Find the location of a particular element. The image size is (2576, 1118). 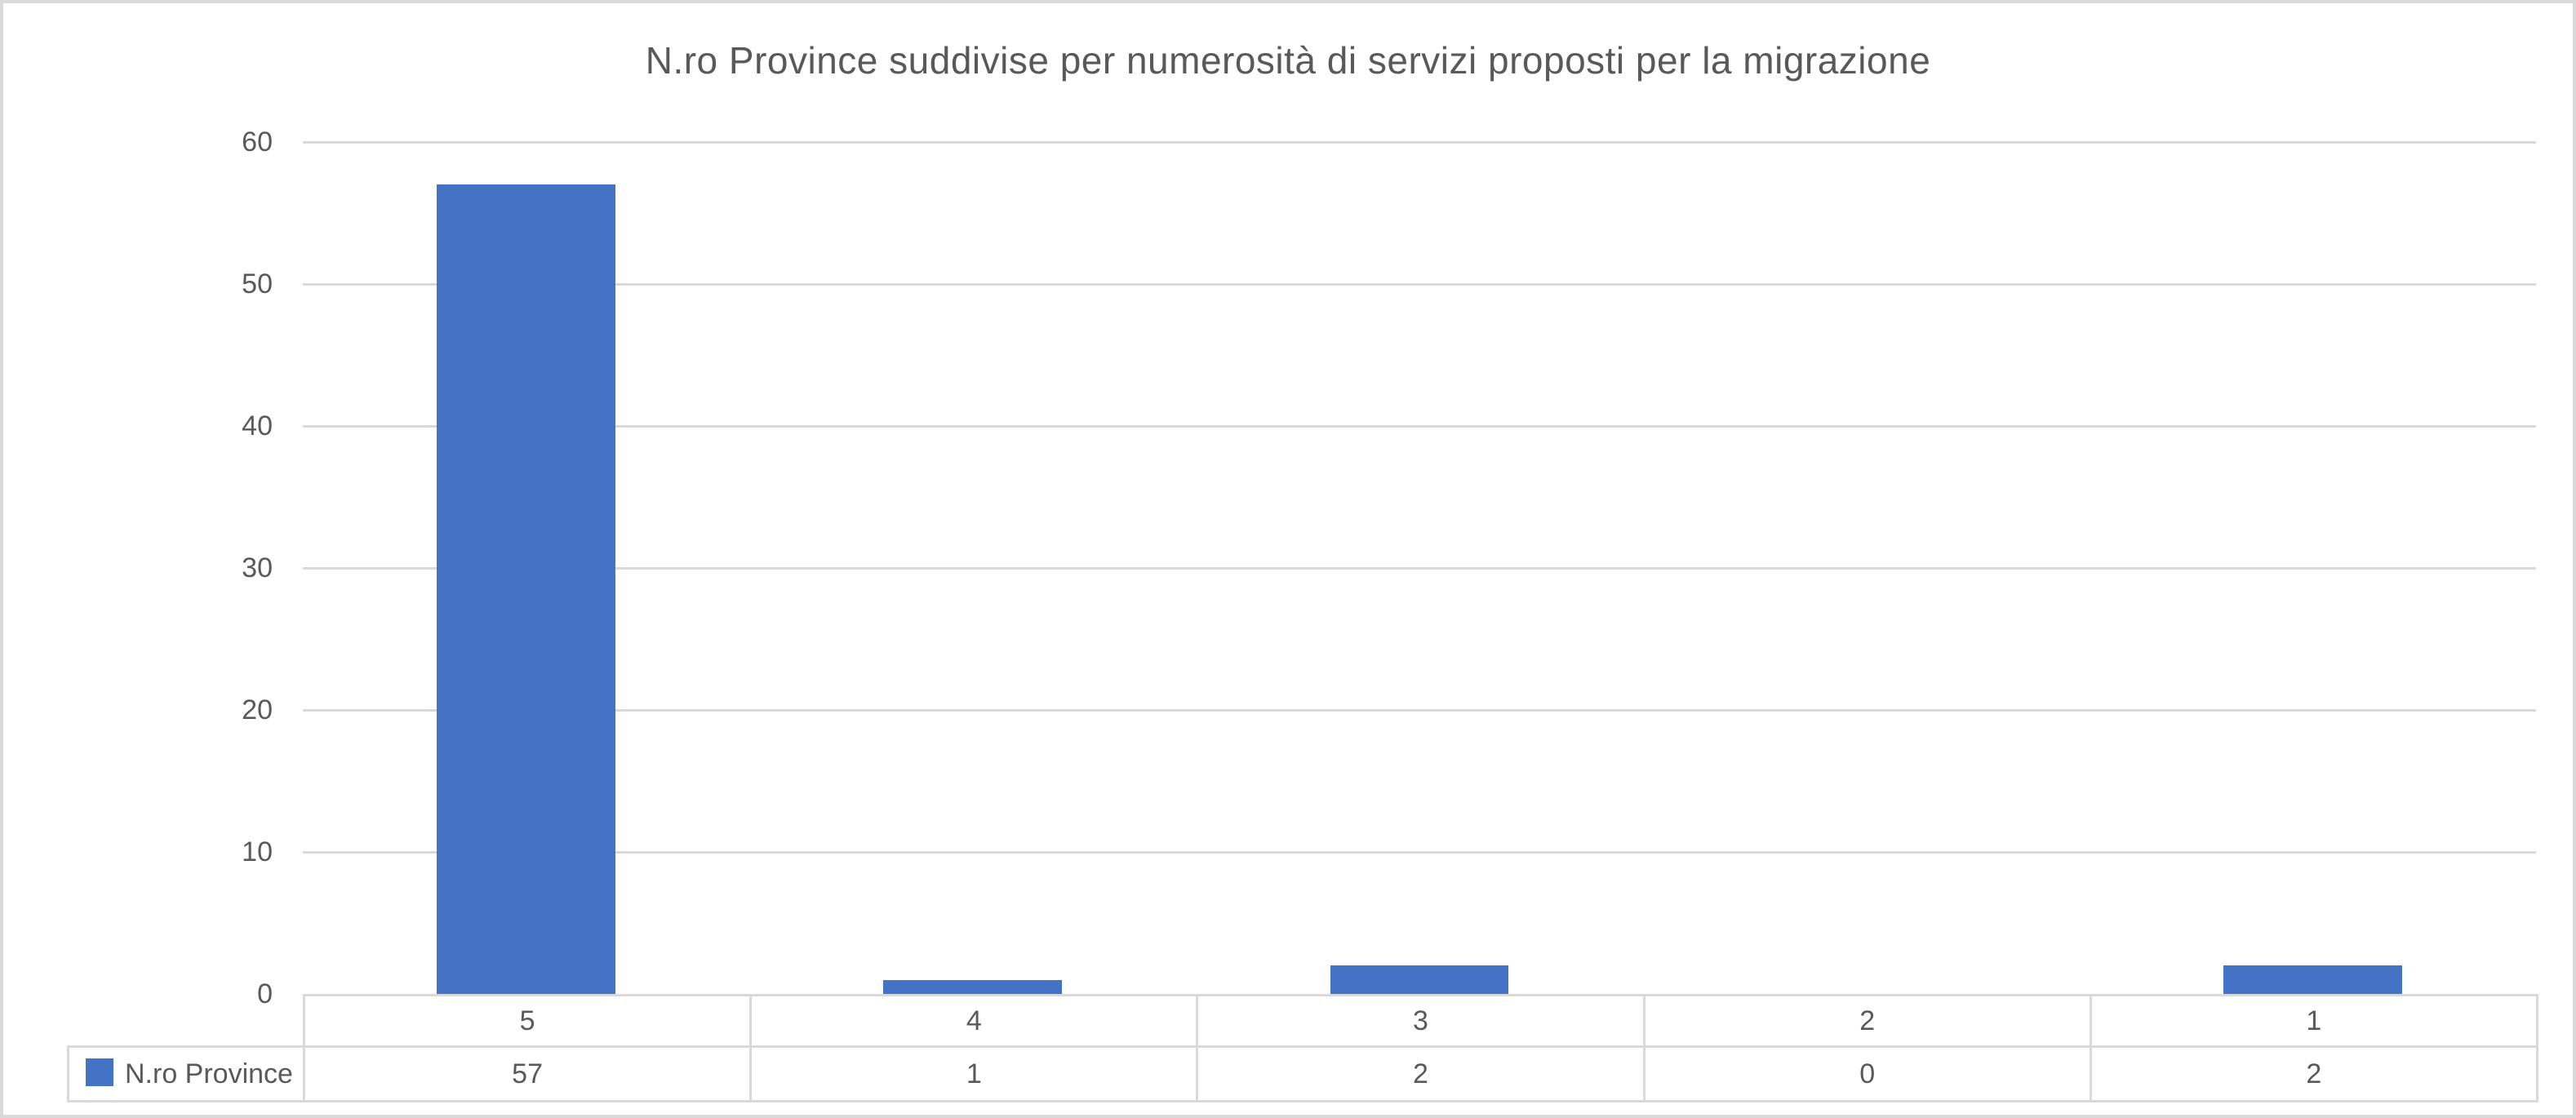

y-axis-tick-label: 30 is located at coordinates (257, 567).